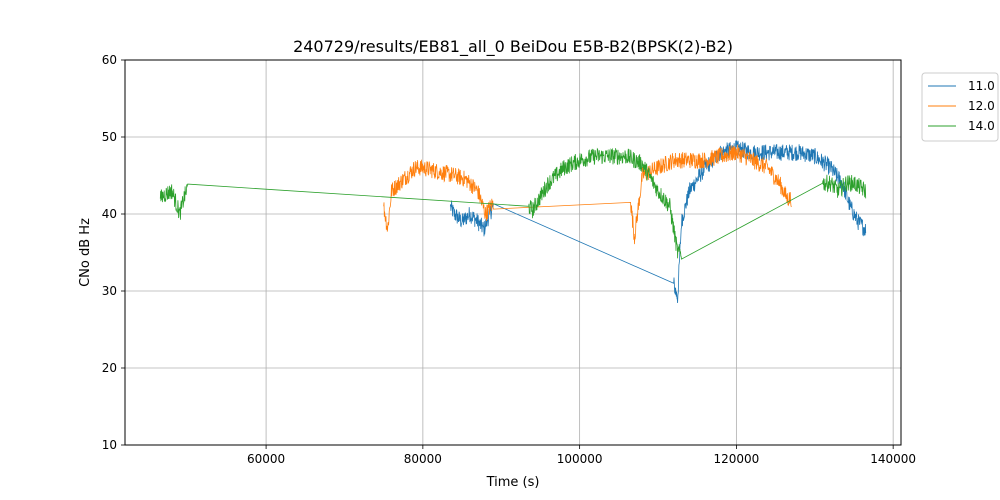 The image size is (1000, 500). What do you see at coordinates (981, 126) in the screenshot?
I see `legend-label: 14.0` at bounding box center [981, 126].